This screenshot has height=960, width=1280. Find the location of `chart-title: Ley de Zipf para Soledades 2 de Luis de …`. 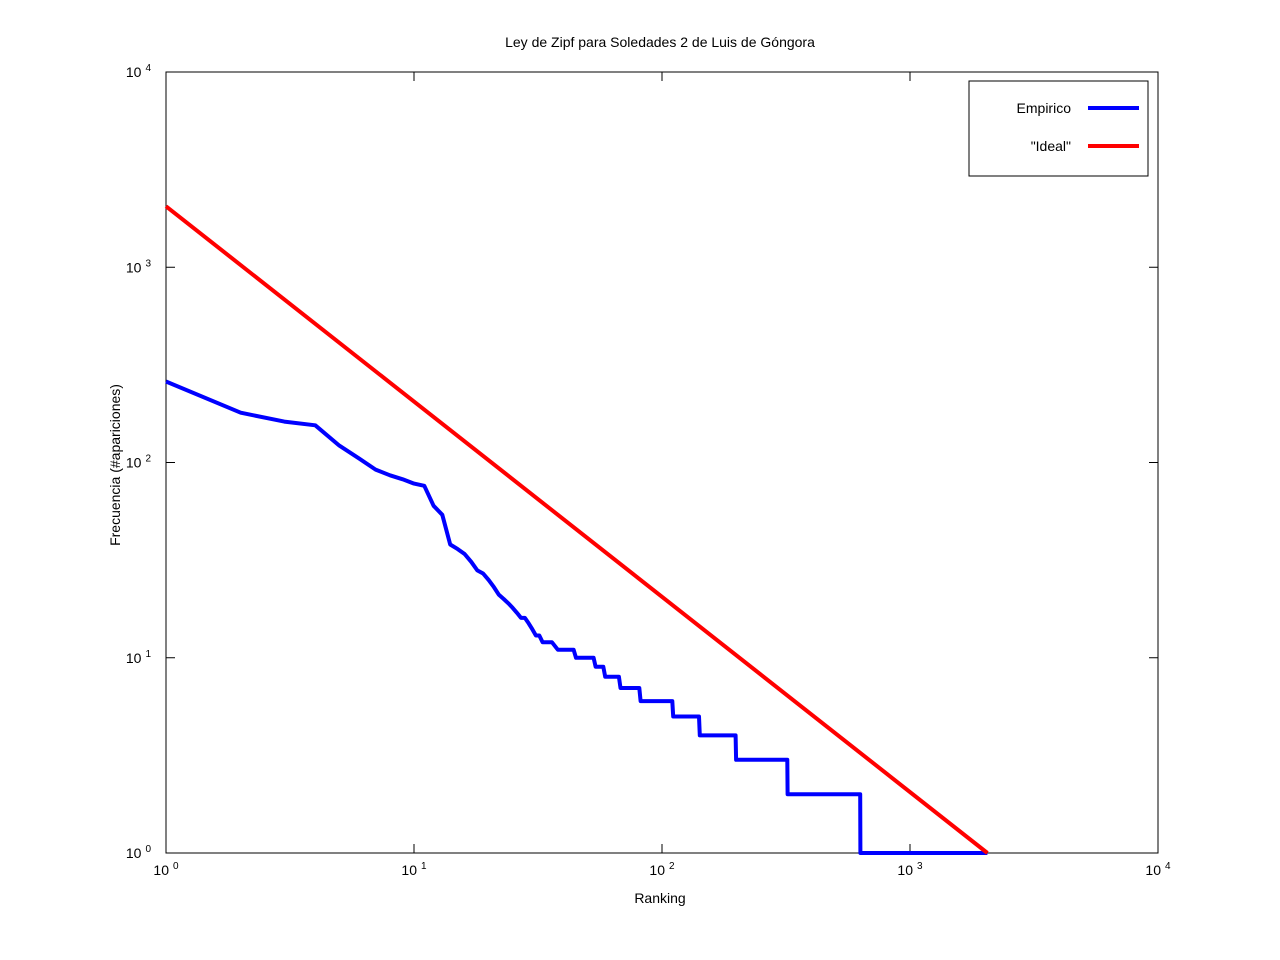

chart-title: Ley de Zipf para Soledades 2 de Luis de … is located at coordinates (660, 42).